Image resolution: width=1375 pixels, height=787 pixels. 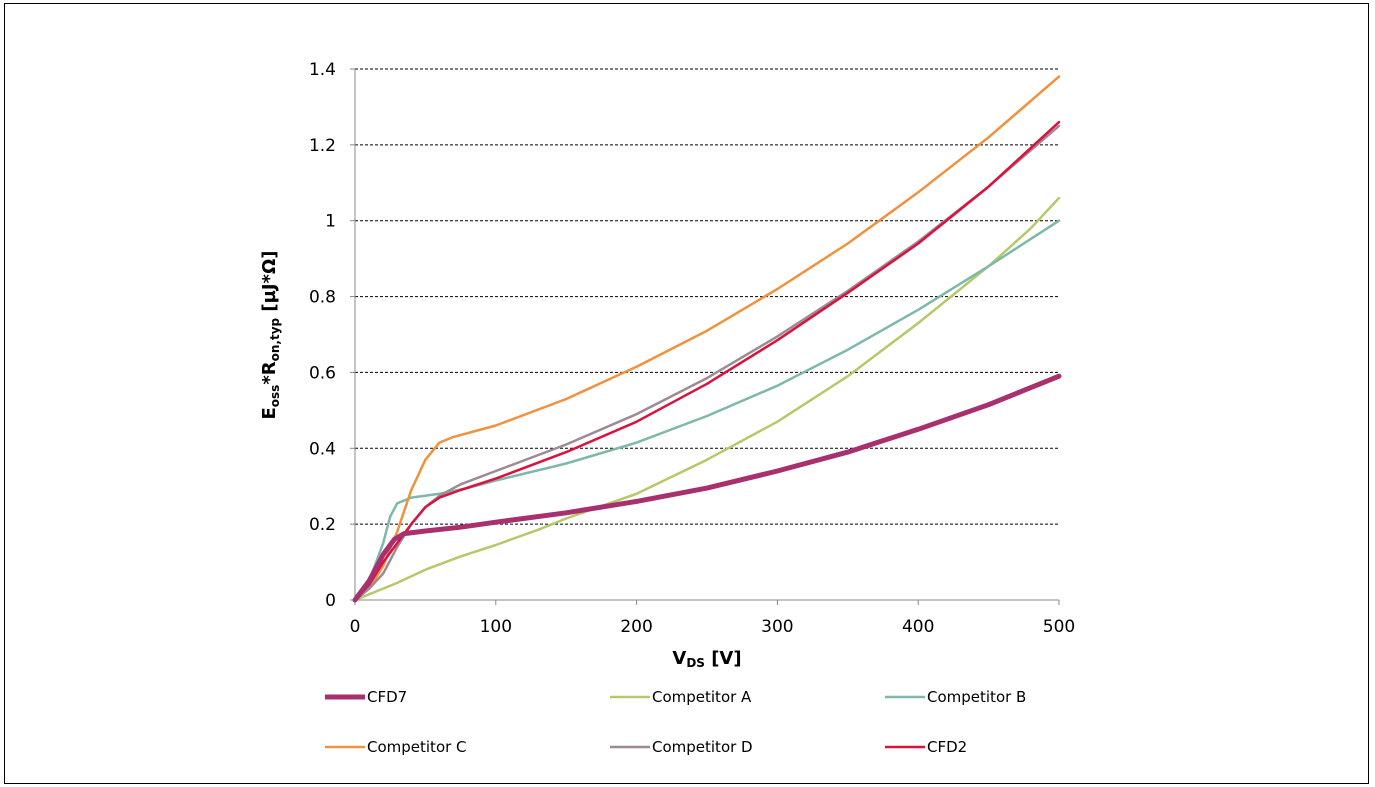 I want to click on legend-item: Competitor A, so click(x=681, y=697).